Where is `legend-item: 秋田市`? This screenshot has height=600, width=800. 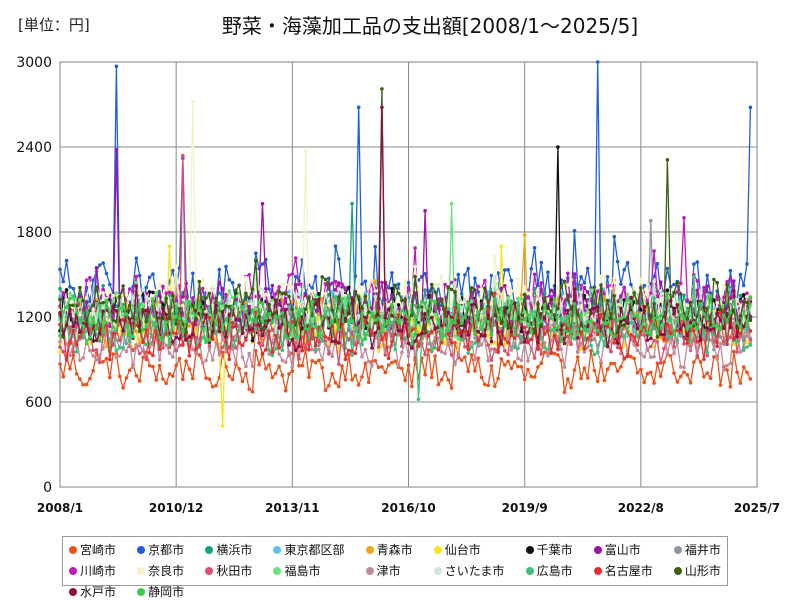 legend-item: 秋田市 is located at coordinates (228, 570).